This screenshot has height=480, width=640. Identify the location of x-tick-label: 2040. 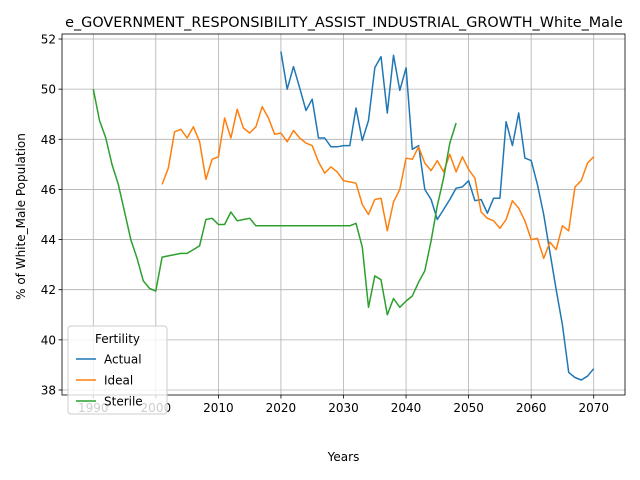
(406, 408).